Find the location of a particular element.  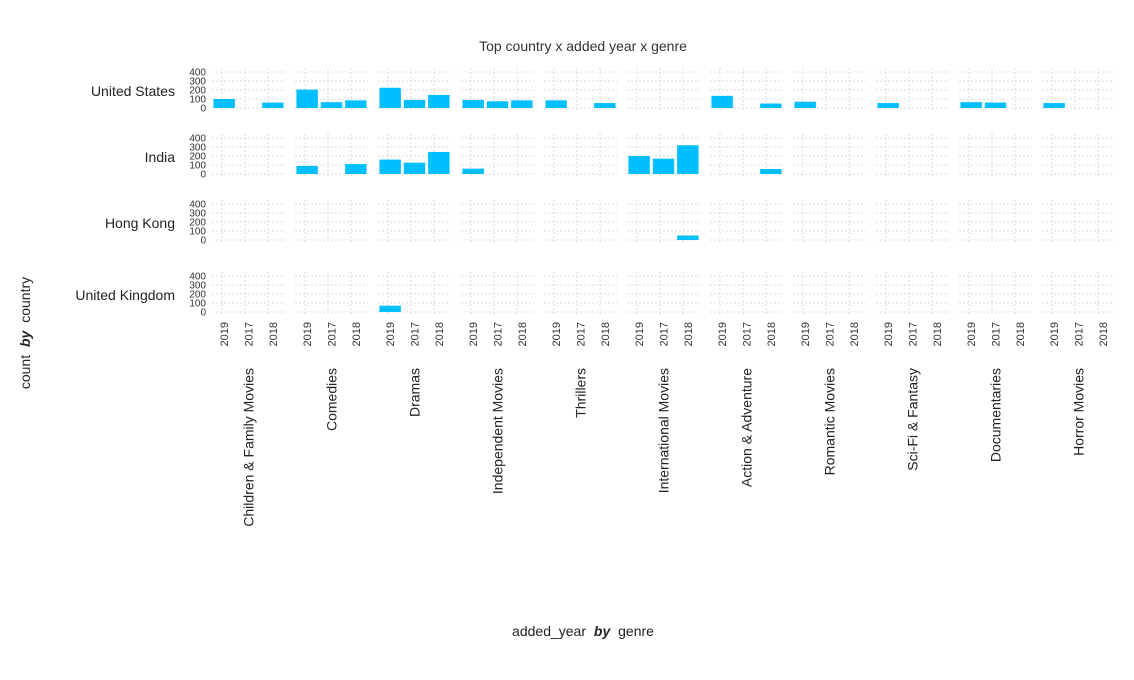

bar-united-states-thrillers-2019 is located at coordinates (556, 104).